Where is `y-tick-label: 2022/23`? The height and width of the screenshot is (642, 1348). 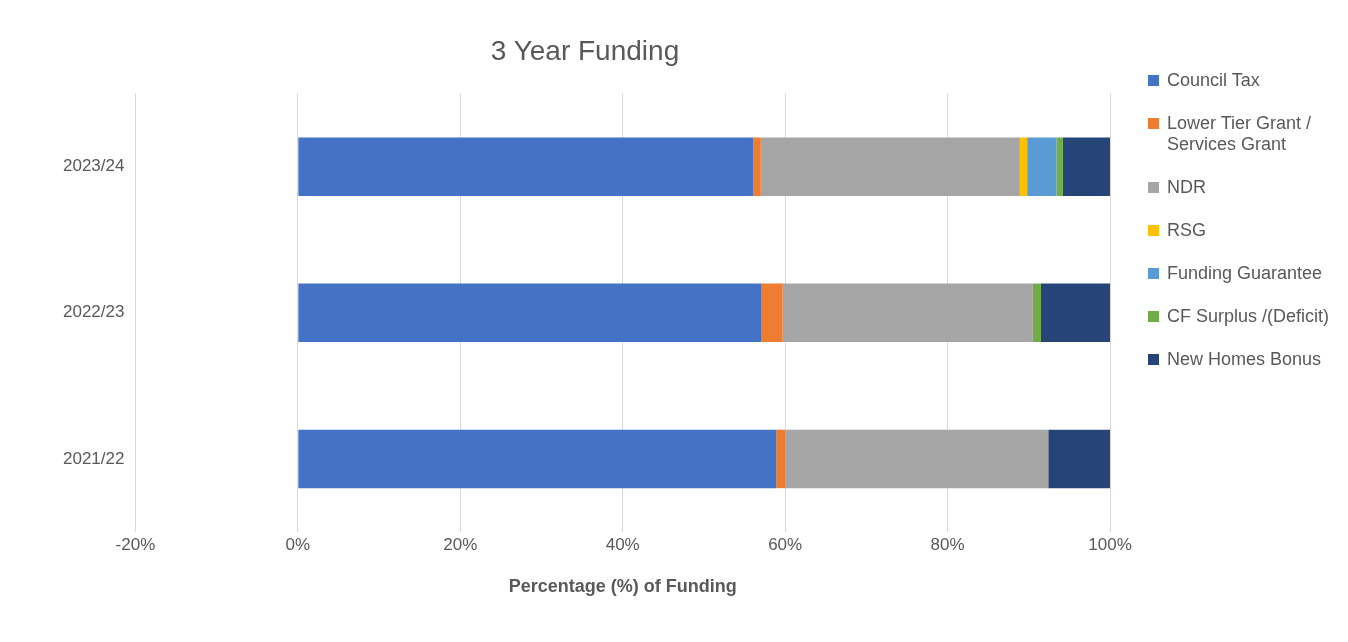 y-tick-label: 2022/23 is located at coordinates (94, 312).